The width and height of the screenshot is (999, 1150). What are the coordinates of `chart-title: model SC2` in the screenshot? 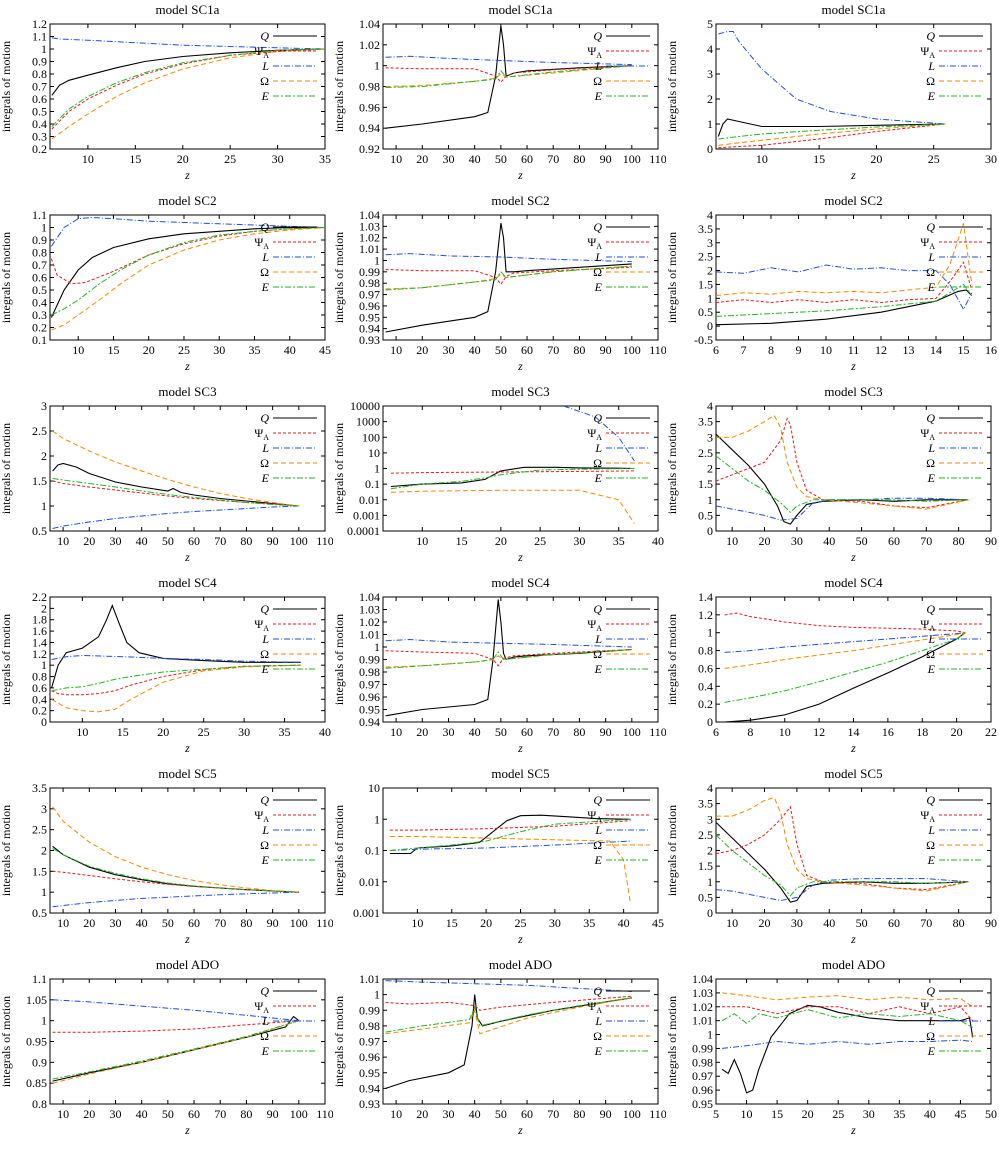 It's located at (853, 200).